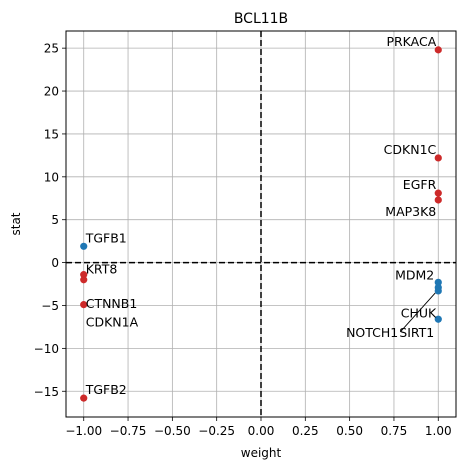 The image size is (466, 470). Describe the element at coordinates (112, 303) in the screenshot. I see `point-label: CTNNB1` at that location.